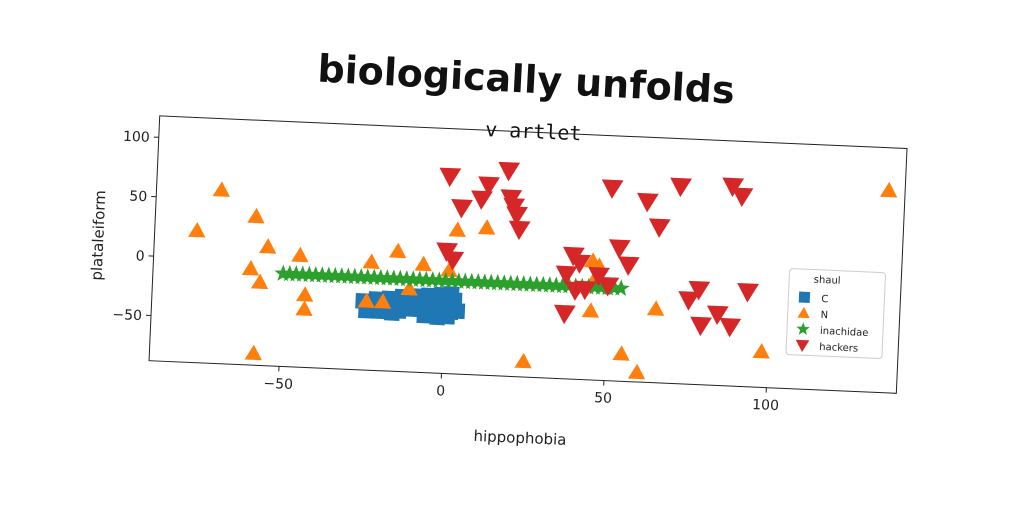 The width and height of the screenshot is (1024, 512). Describe the element at coordinates (603, 398) in the screenshot. I see `x-tick-label: 50` at that location.